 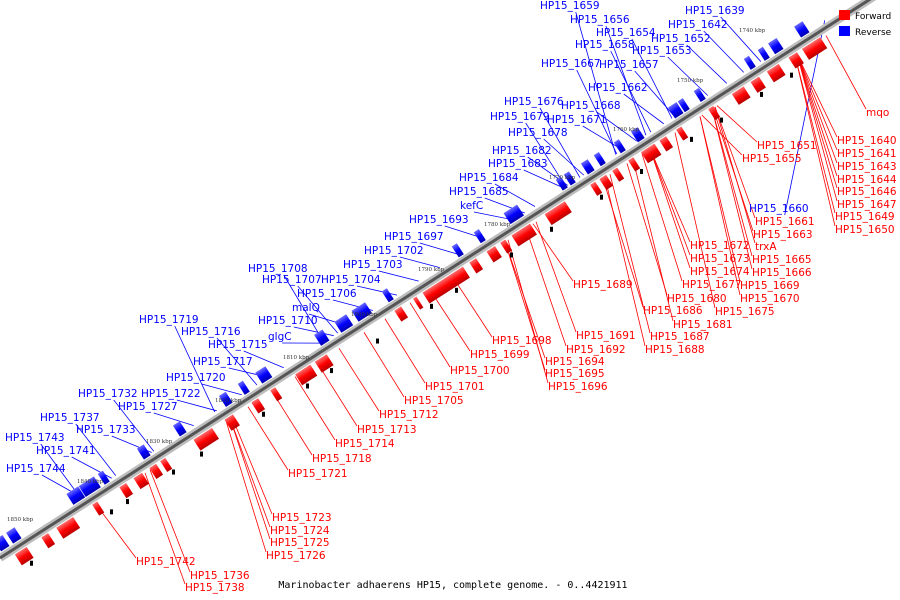 What do you see at coordinates (166, 562) in the screenshot?
I see `gene-label: HP15_1742` at bounding box center [166, 562].